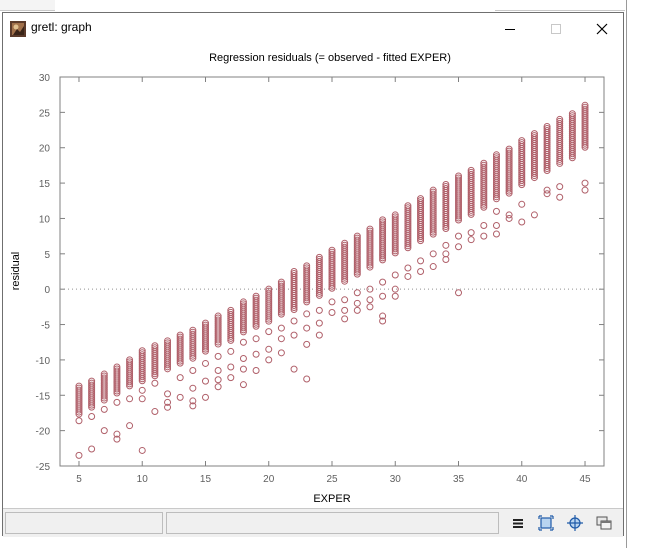  What do you see at coordinates (546, 523) in the screenshot?
I see `zoom-button` at bounding box center [546, 523].